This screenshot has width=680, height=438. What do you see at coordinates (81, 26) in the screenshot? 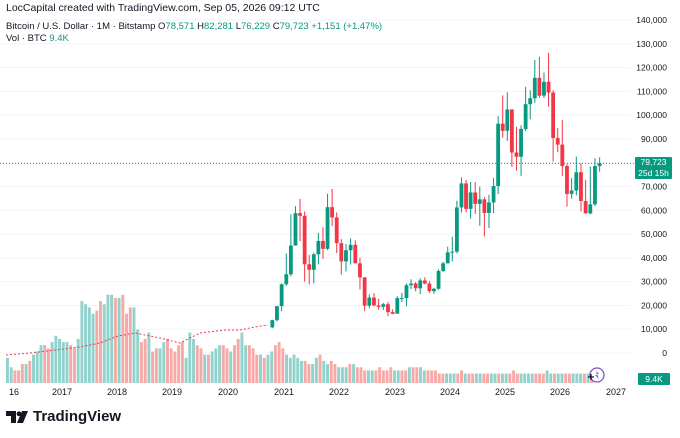
I see `symbol-label: Bitcoin / U.S. Dollar · 1M · Bitstamp` at bounding box center [81, 26].